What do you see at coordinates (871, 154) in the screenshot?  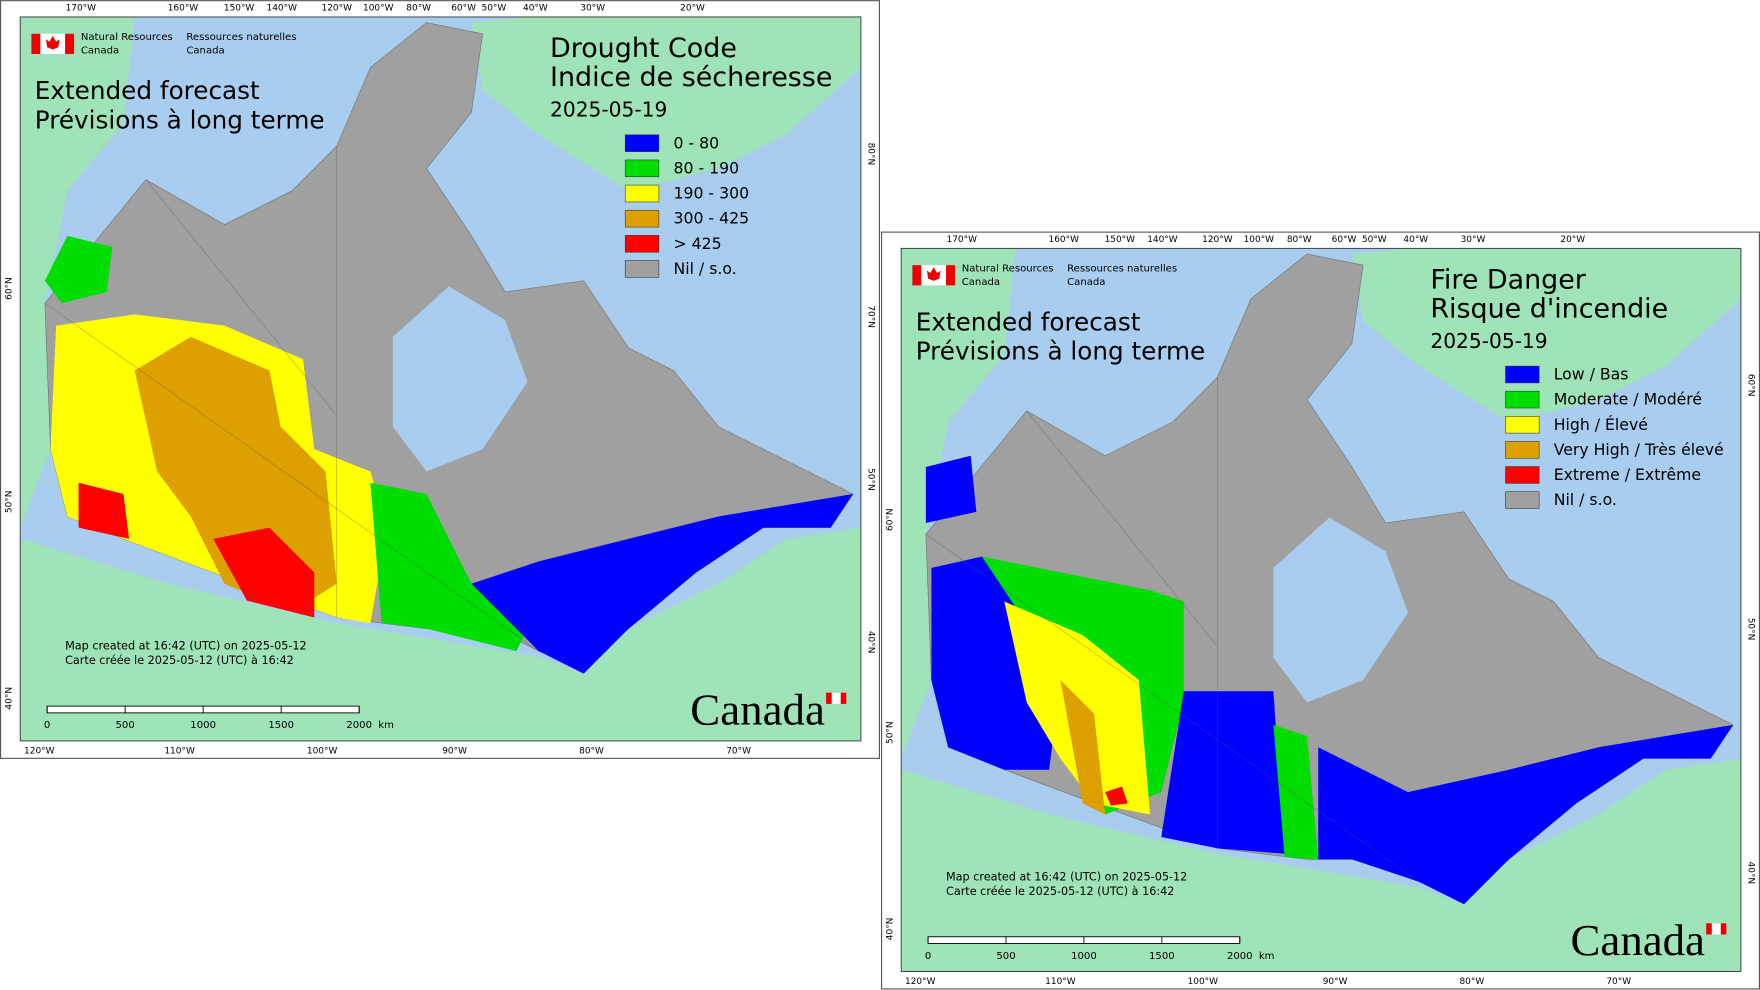 I see `latitude-label: 80°N` at bounding box center [871, 154].